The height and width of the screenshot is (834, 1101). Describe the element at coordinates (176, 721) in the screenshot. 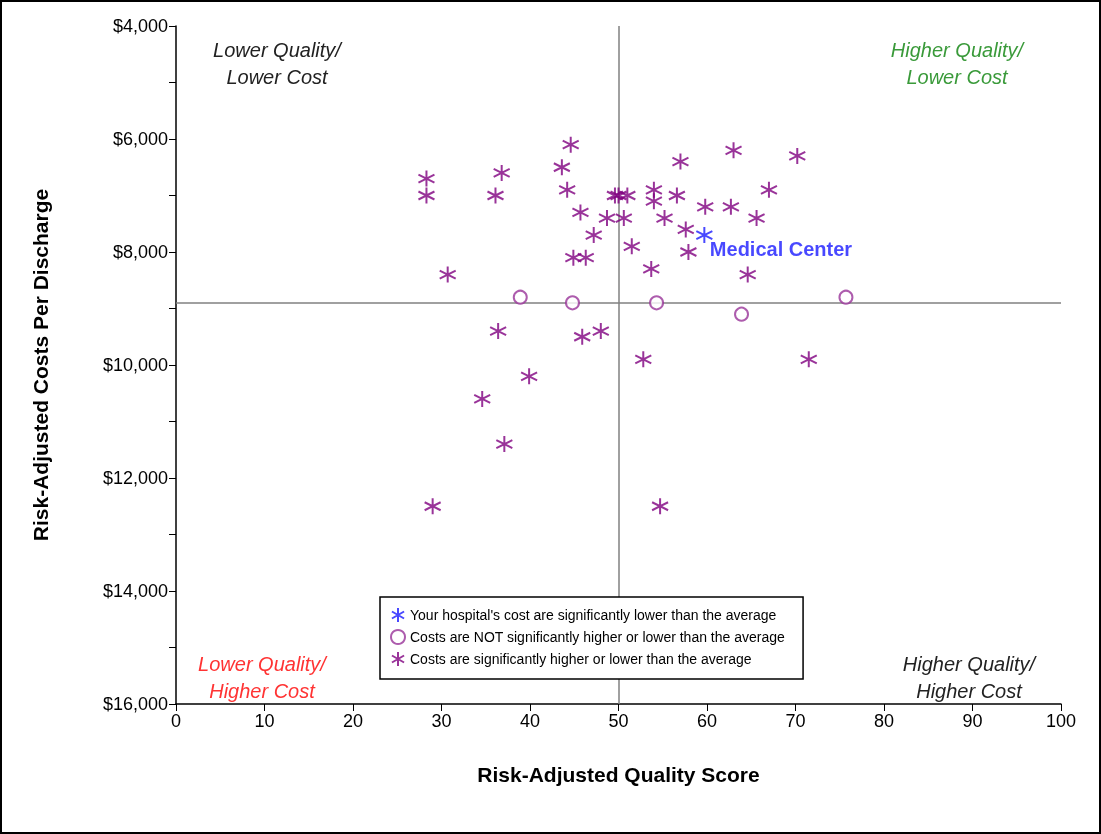

I see `x-tick-label: 0` at that location.